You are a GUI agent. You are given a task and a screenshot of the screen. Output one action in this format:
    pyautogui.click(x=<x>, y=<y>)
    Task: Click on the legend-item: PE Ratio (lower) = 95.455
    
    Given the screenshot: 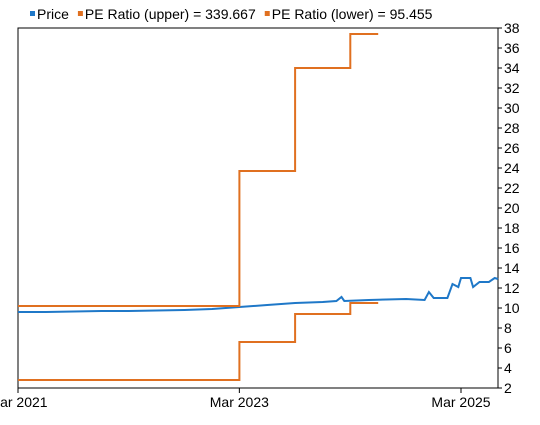 What is the action you would take?
    pyautogui.click(x=348, y=14)
    